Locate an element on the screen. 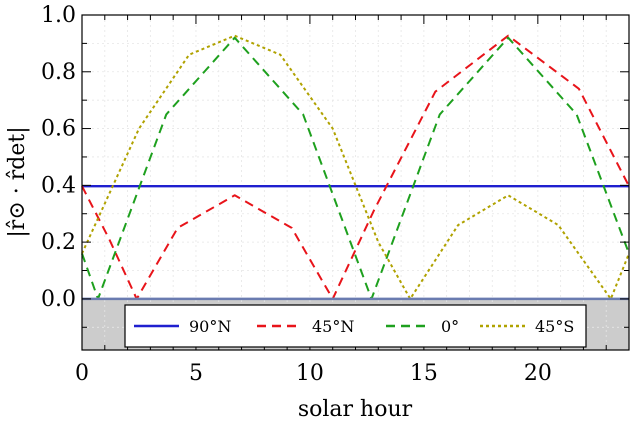 This screenshot has width=630, height=427. legend: 90°N 45°N 0° 45°S is located at coordinates (355, 326).